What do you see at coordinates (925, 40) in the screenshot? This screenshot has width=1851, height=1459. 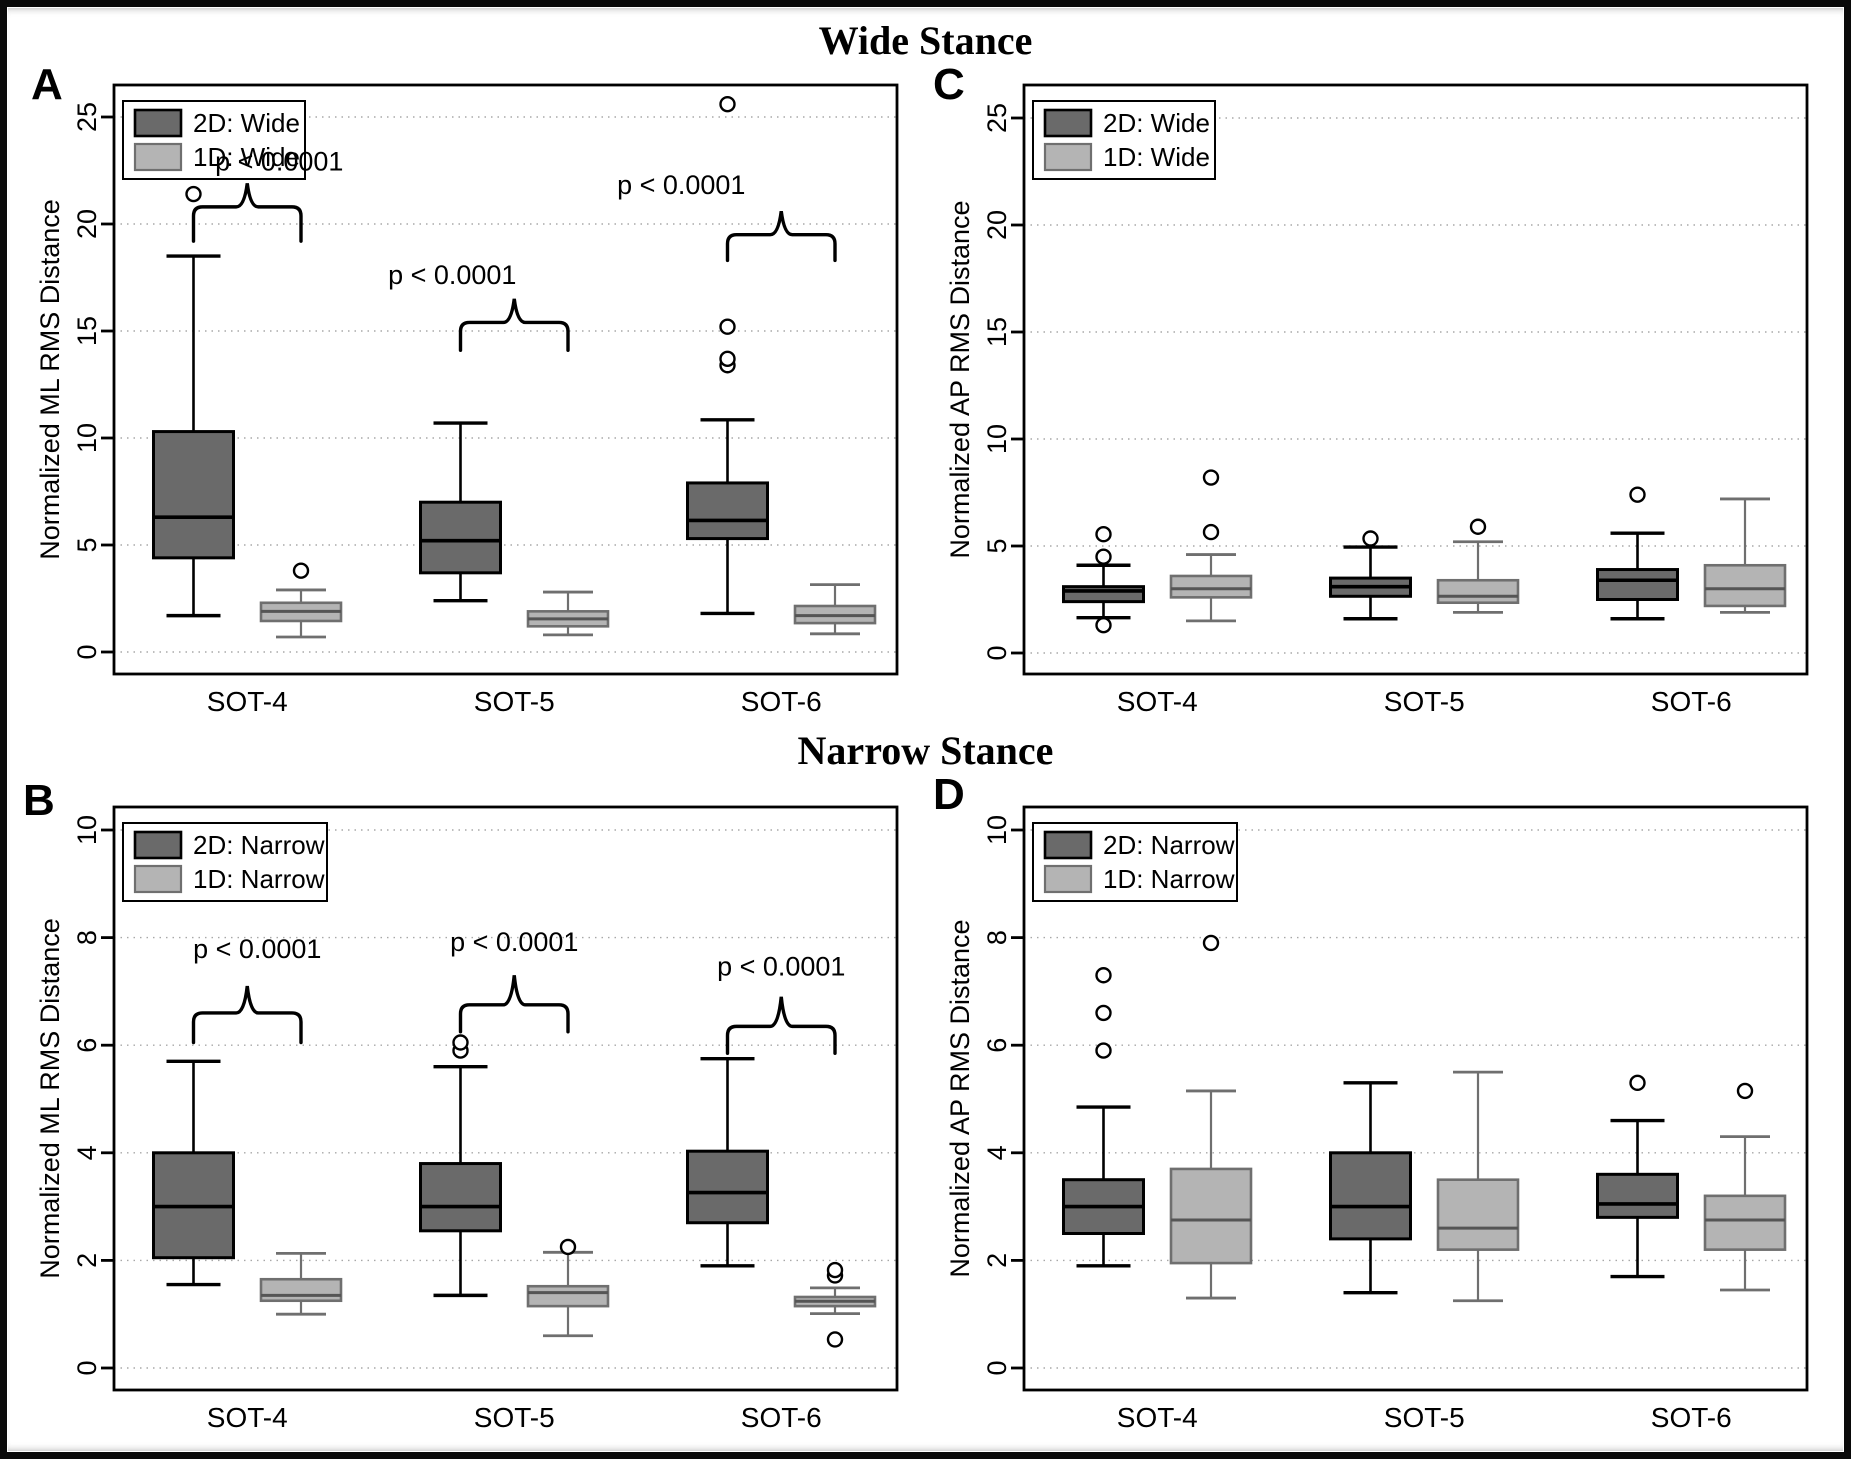 I see `figure-title-wide-stance: Wide Stance` at bounding box center [925, 40].